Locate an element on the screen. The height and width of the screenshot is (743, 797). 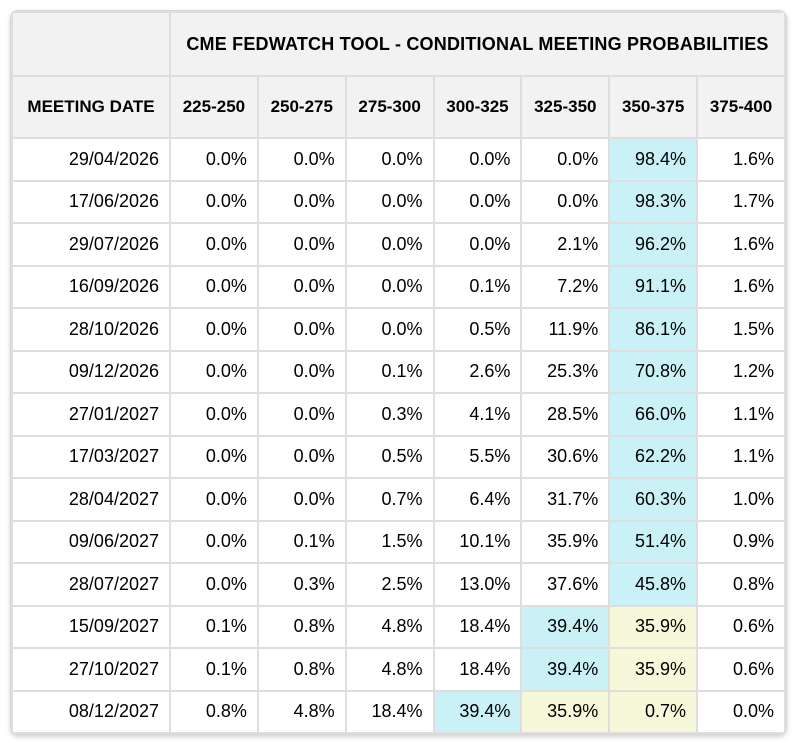
meeting-date-cell: 29/07/2026 is located at coordinates (91, 244).